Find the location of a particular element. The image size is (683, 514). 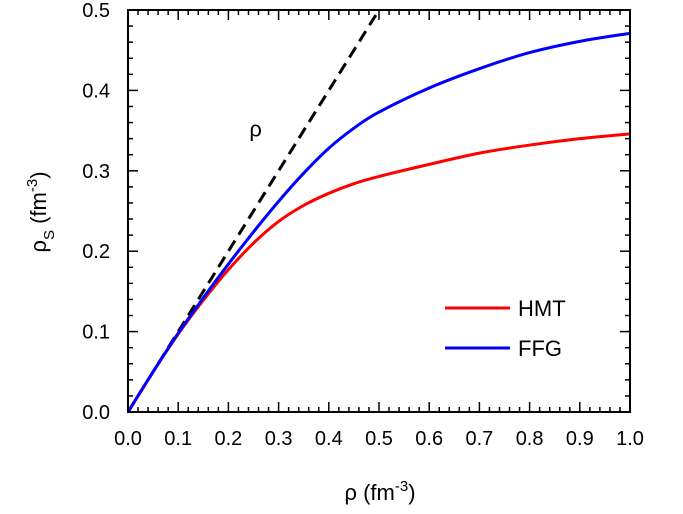

x-tick-label: 0.5 is located at coordinates (379, 439).